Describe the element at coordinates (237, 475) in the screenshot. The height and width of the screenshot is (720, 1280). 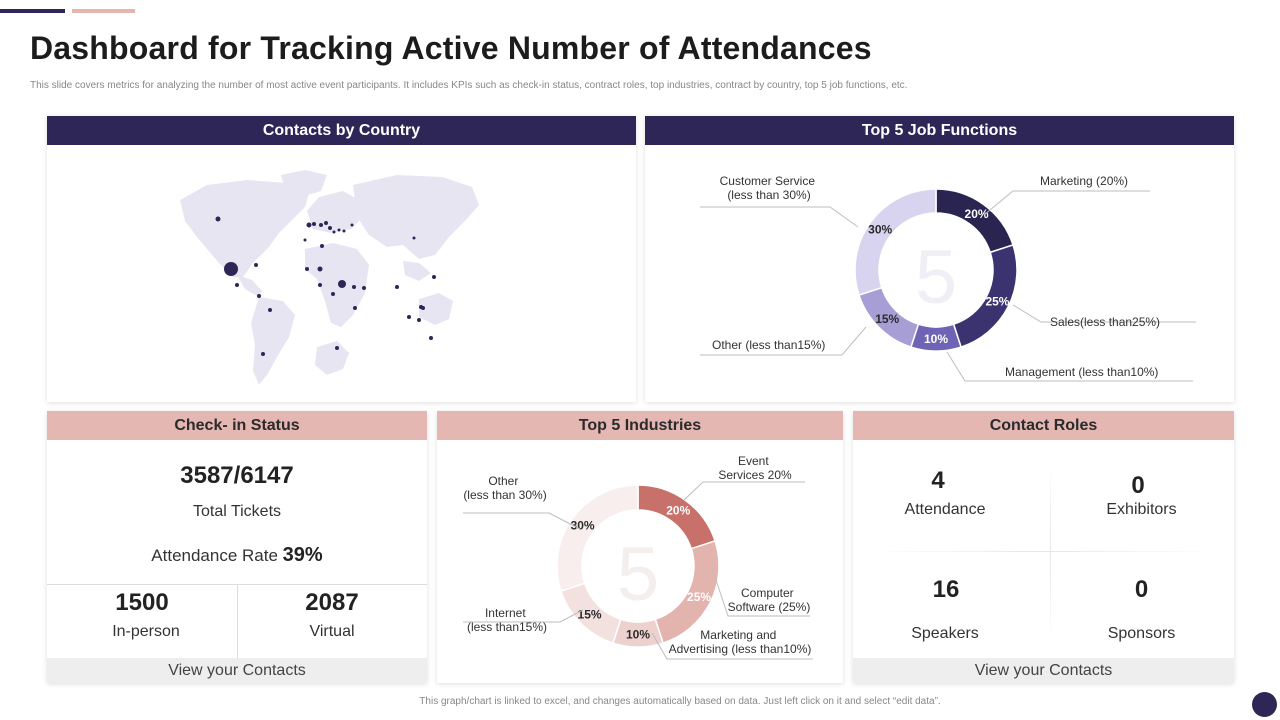
I see `total-tickets-value: 3587/6147` at that location.